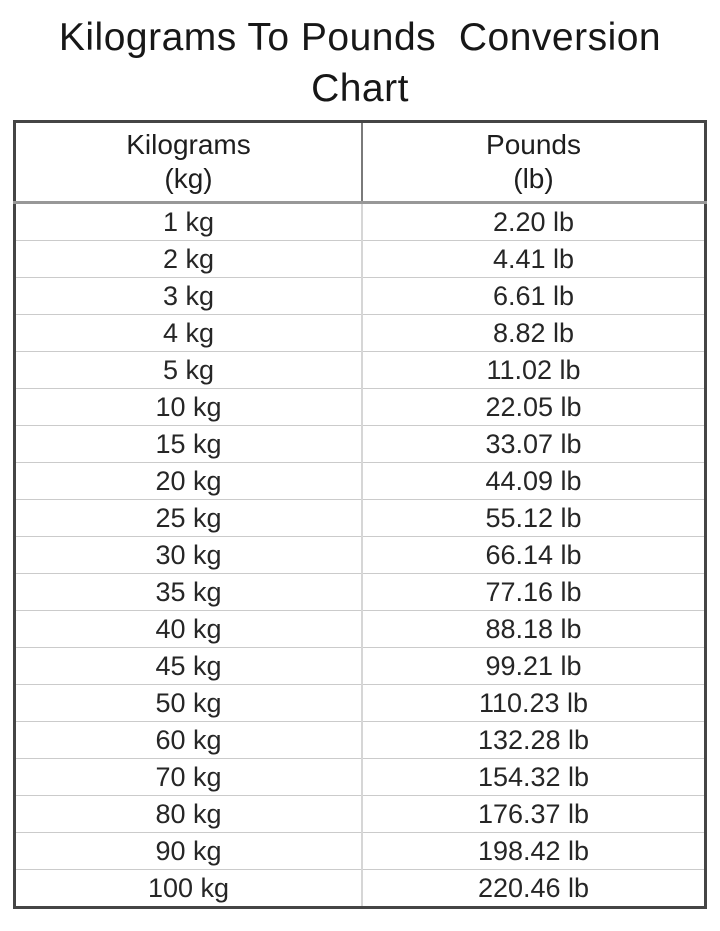 This screenshot has width=720, height=931. I want to click on kg-cell: 100 kg, so click(188, 888).